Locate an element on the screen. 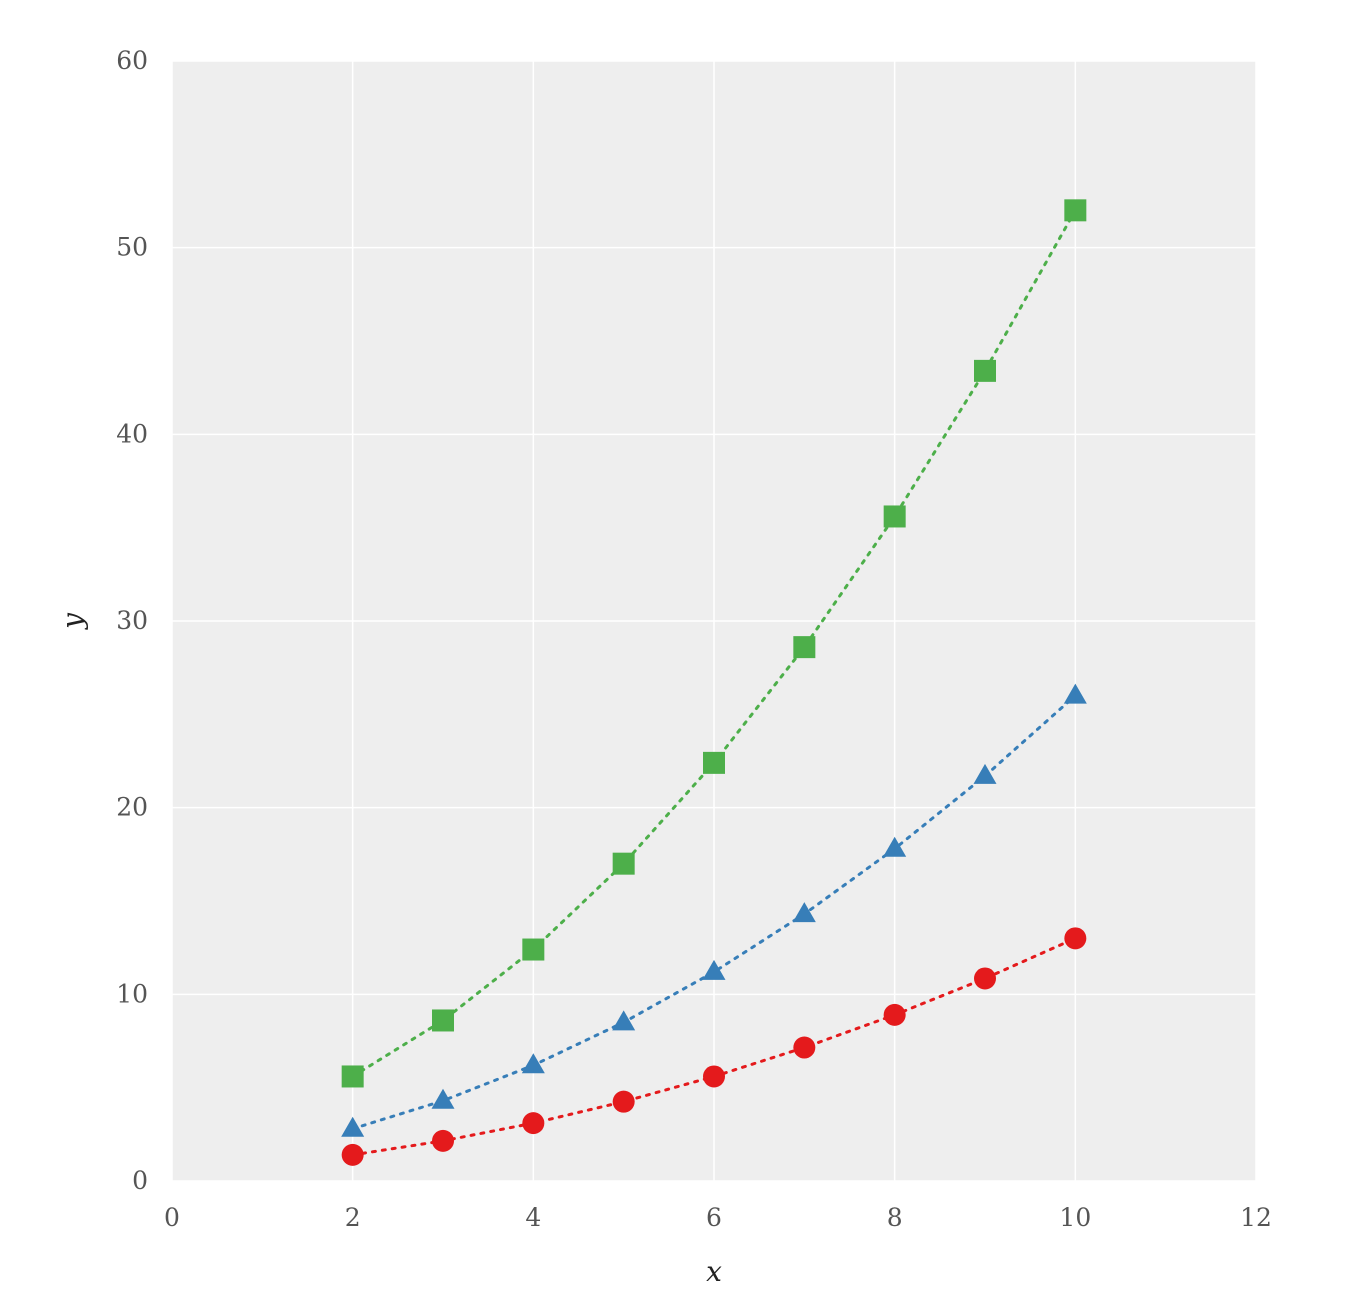 This screenshot has height=1316, width=1348. x-tick-label-4: 8 is located at coordinates (895, 1217).